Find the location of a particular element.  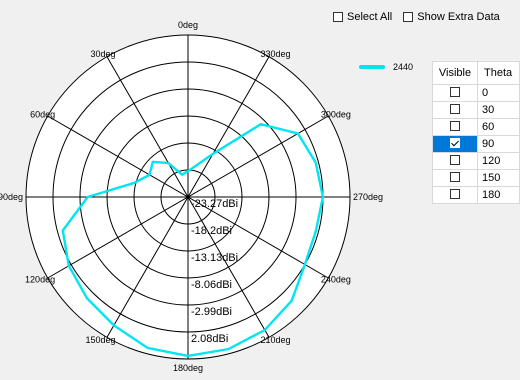

radial-tick-label: 2.08dBi is located at coordinates (209, 339).